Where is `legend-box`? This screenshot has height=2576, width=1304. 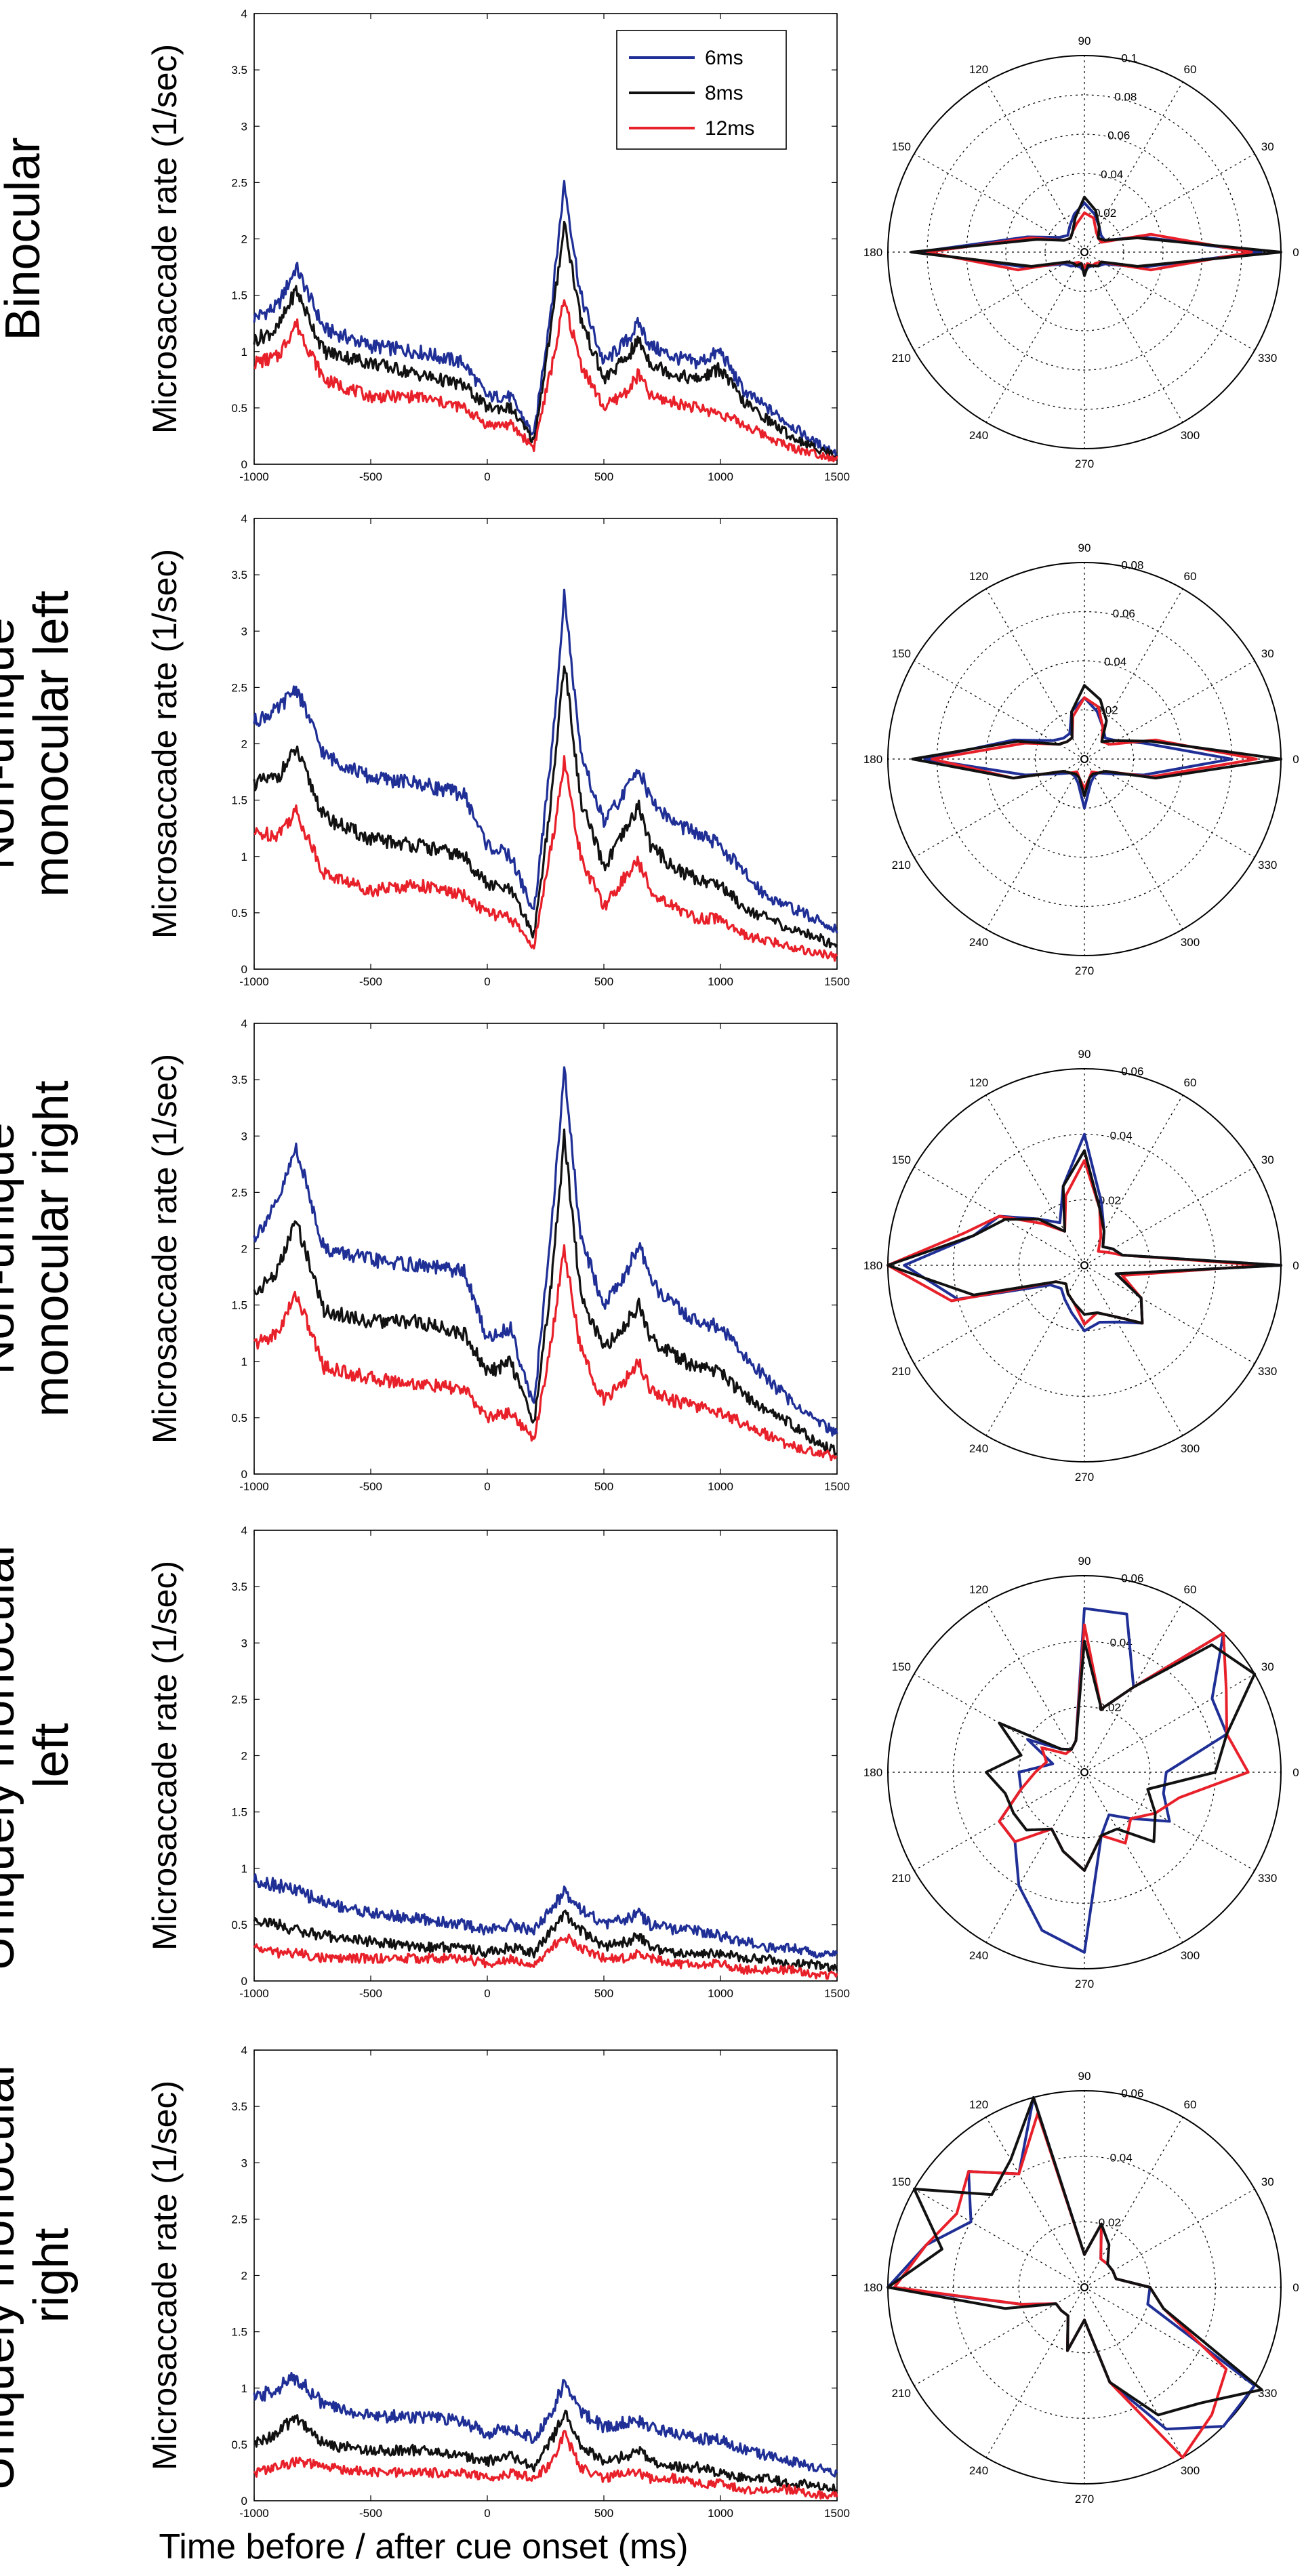
legend-box is located at coordinates (701, 90).